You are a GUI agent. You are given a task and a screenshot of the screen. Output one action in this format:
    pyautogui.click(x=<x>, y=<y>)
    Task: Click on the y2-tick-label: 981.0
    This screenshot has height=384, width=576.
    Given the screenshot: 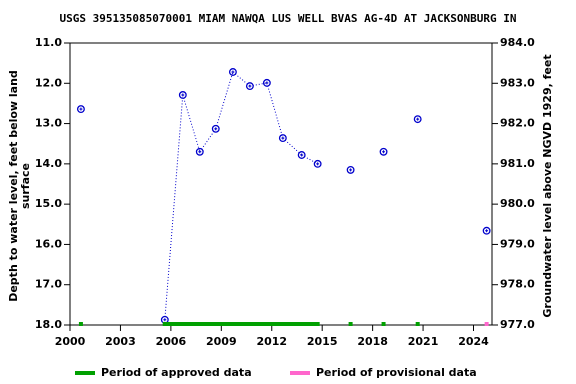 What is the action you would take?
    pyautogui.click(x=517, y=163)
    